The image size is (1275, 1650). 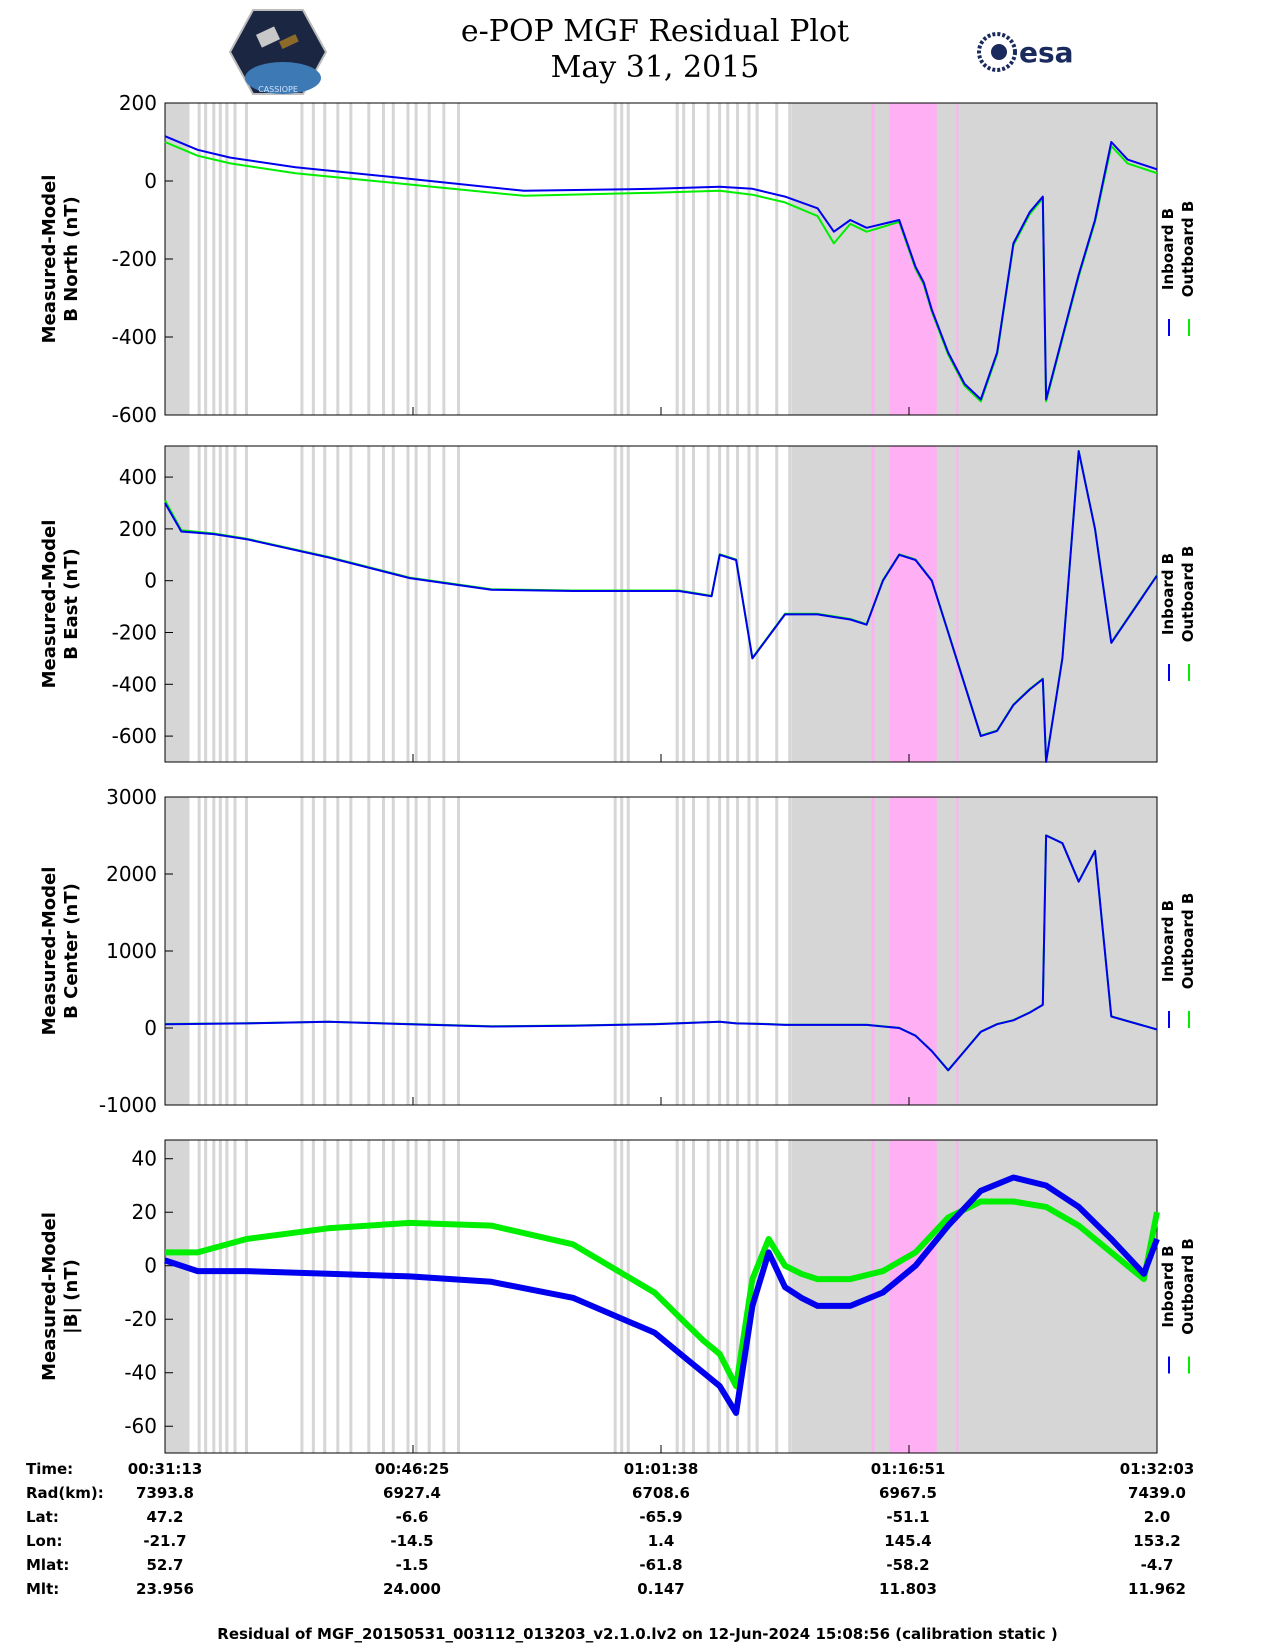 What do you see at coordinates (1157, 1493) in the screenshot?
I see `info-cell: 7439.0` at bounding box center [1157, 1493].